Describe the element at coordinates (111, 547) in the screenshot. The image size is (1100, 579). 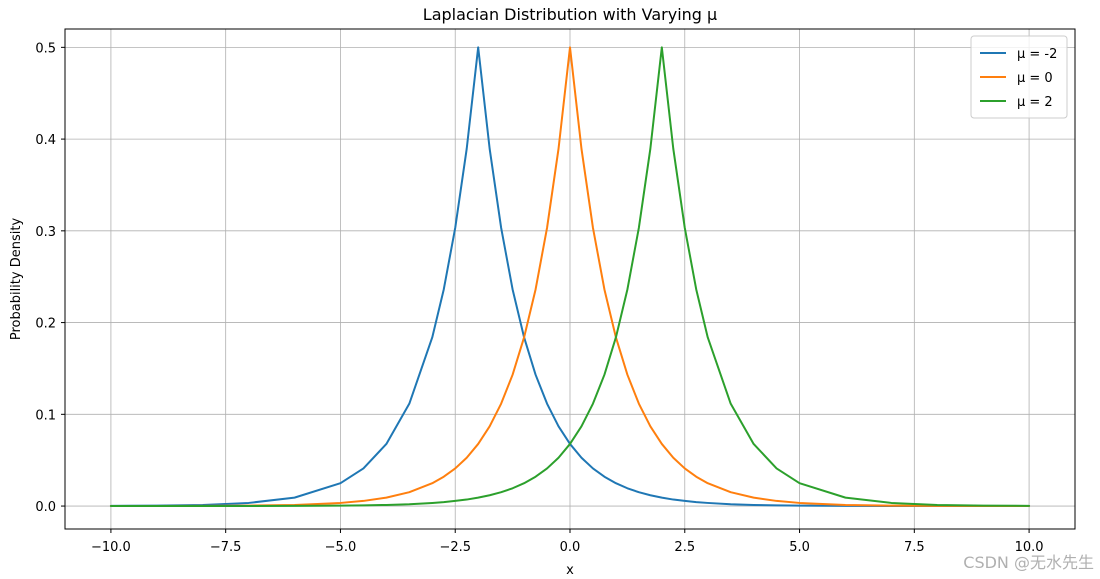
I see `x-tick-label: −10.0` at that location.